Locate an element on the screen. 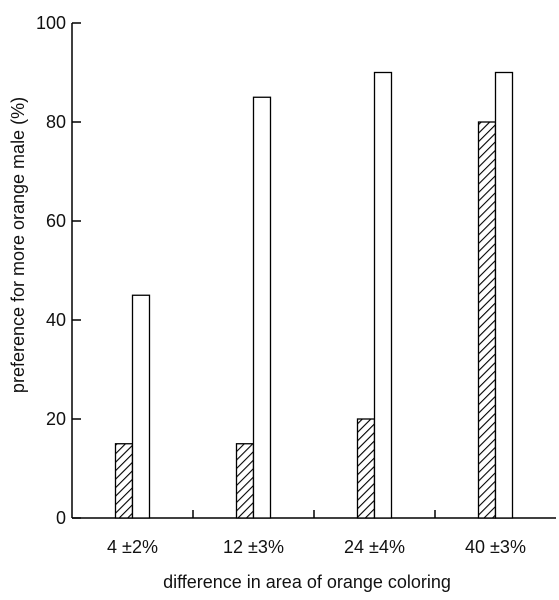 Image resolution: width=559 pixels, height=600 pixels. y-tick-label: 60 is located at coordinates (56, 221).